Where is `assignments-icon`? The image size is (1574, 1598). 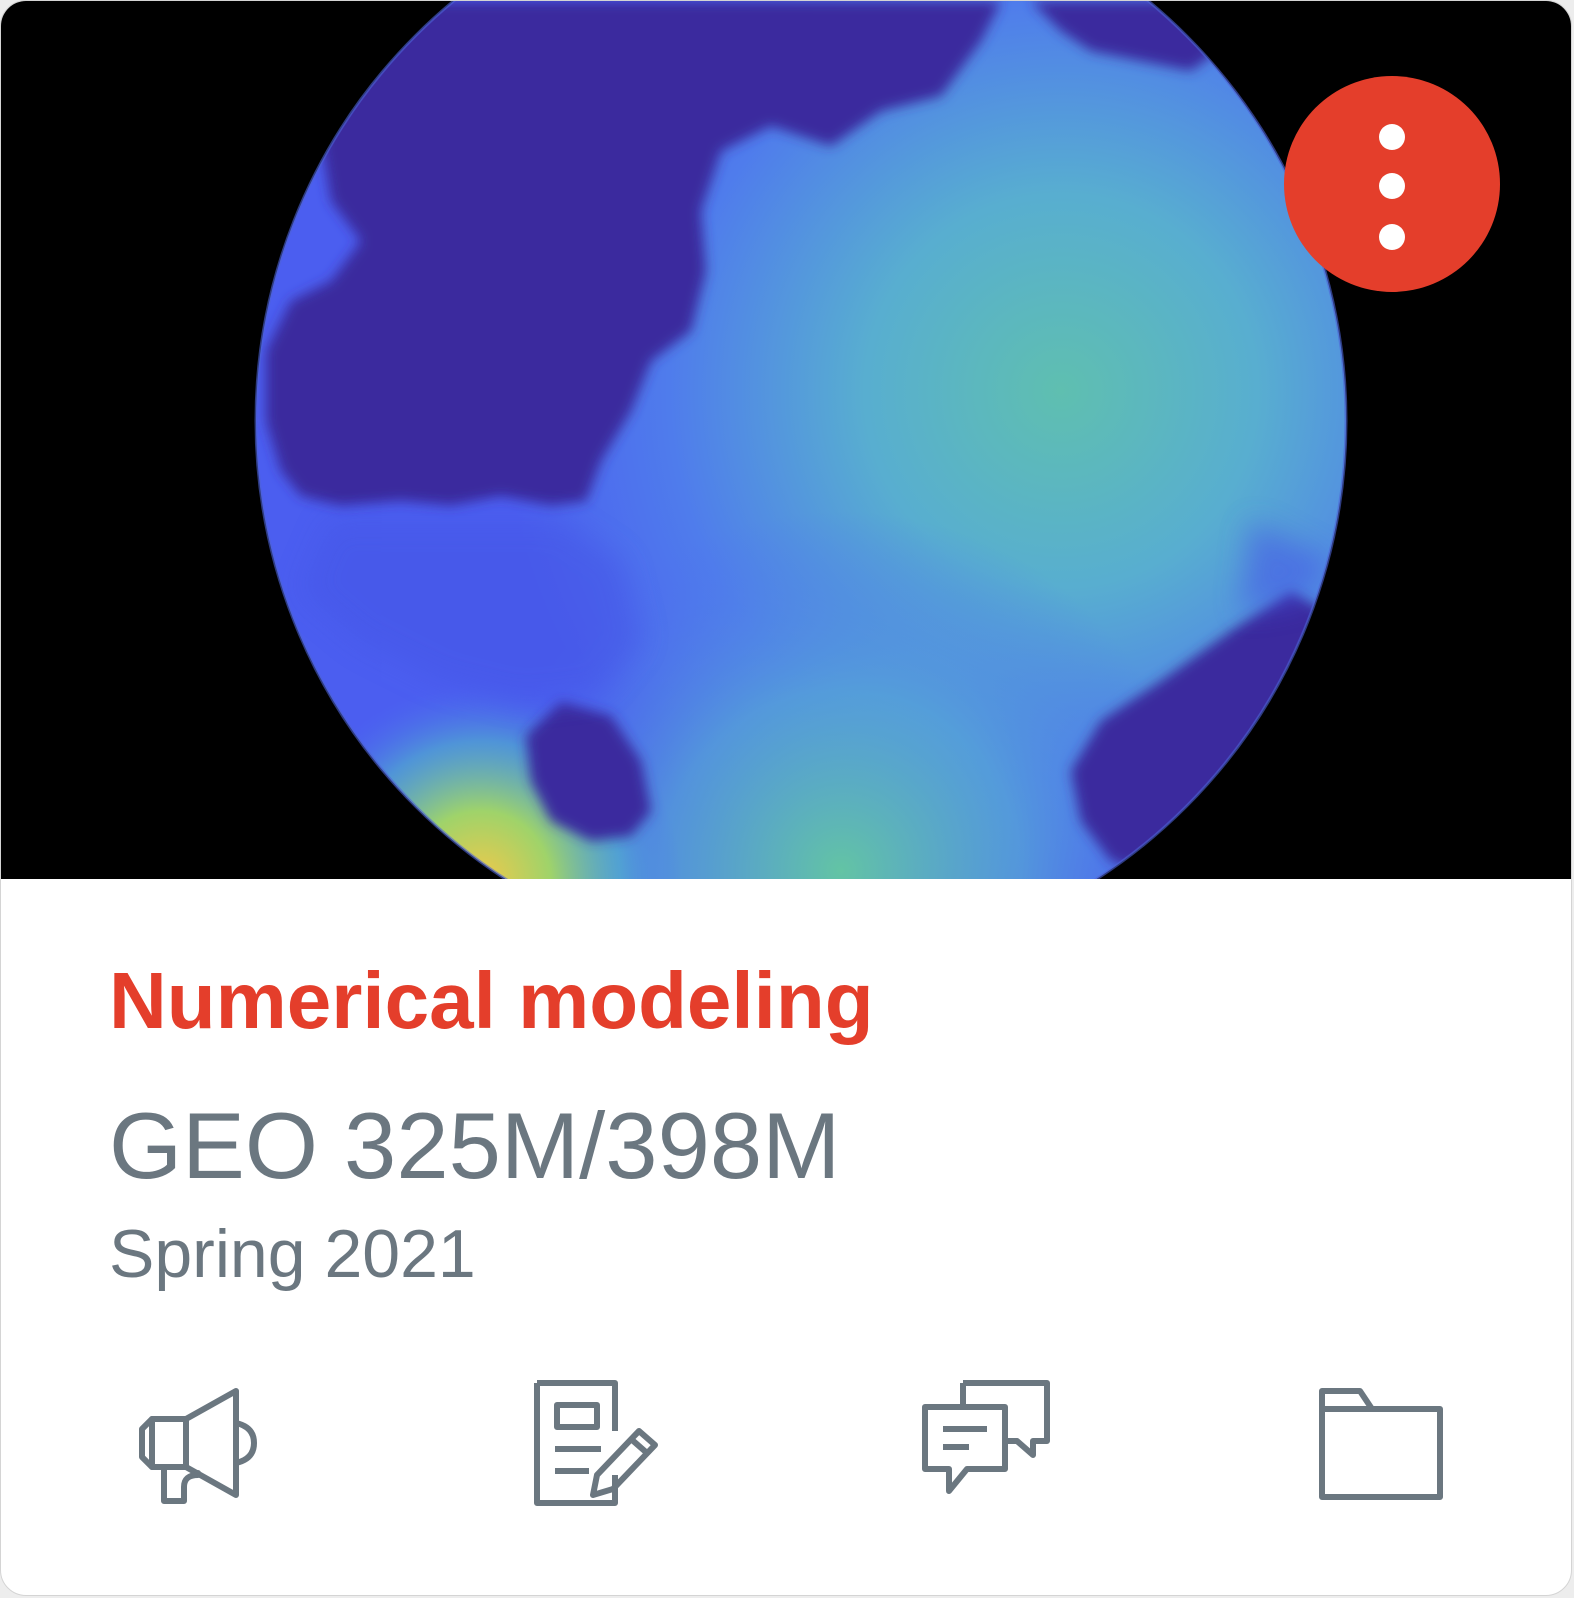 assignments-icon is located at coordinates (596, 1443).